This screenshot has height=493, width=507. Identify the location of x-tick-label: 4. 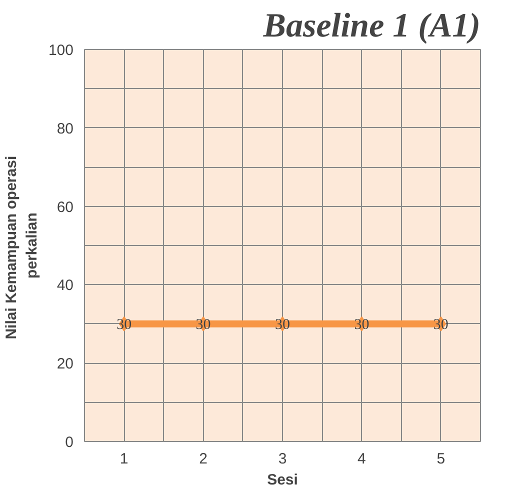
(362, 459).